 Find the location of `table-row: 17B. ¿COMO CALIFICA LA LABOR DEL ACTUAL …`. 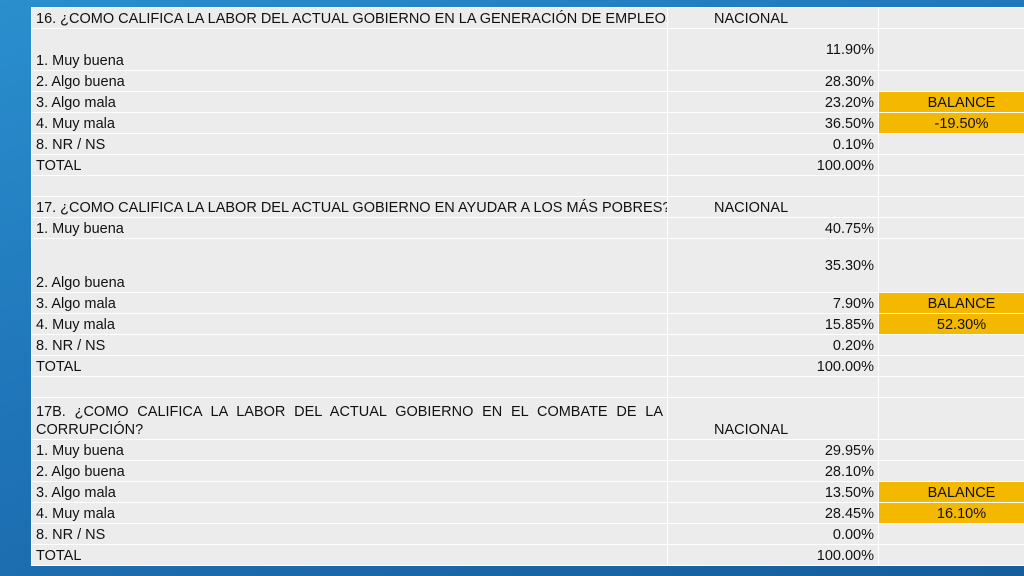

table-row: 17B. ¿COMO CALIFICA LA LABOR DEL ACTUAL … is located at coordinates (527, 418).